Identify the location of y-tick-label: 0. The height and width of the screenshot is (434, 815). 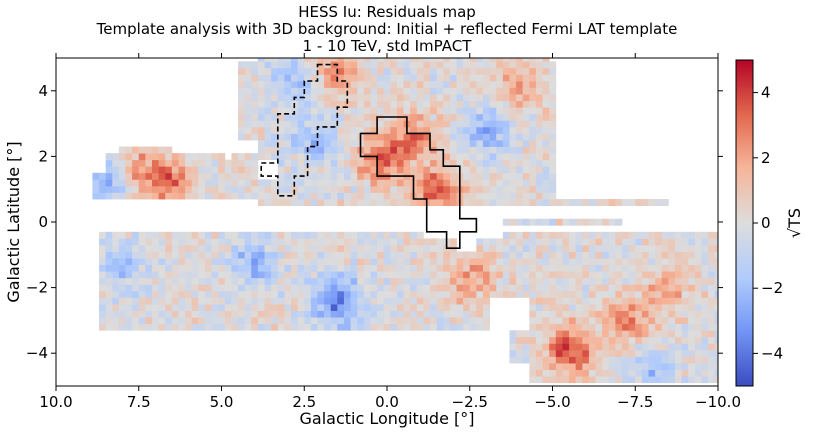
(43, 222).